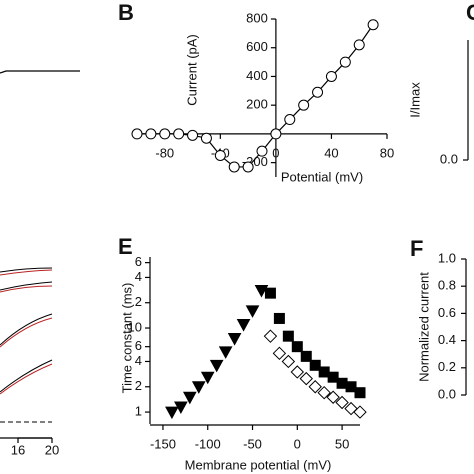  Describe the element at coordinates (257, 104) in the screenshot. I see `y-tick-label: 200` at that location.